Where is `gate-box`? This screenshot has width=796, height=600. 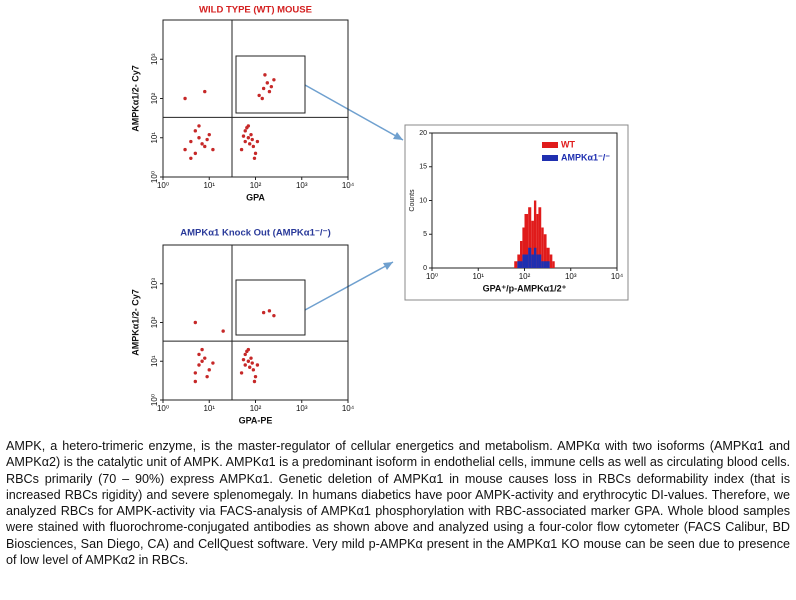 gate-box is located at coordinates (270, 84).